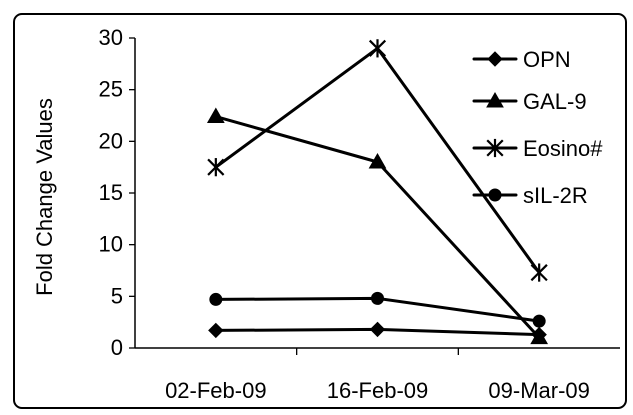 Image resolution: width=633 pixels, height=415 pixels. What do you see at coordinates (216, 390) in the screenshot?
I see `x-tick-label: 02-Feb-09` at bounding box center [216, 390].